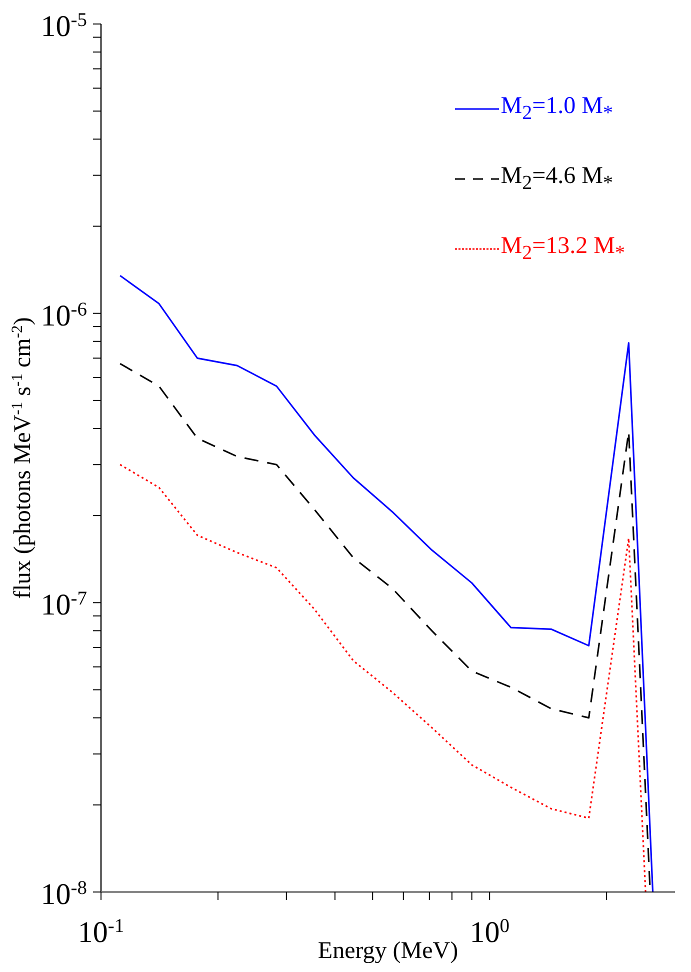 This screenshot has height=972, width=691. What do you see at coordinates (63, 26) in the screenshot?
I see `y-tick-label: 10$^{-5}$` at bounding box center [63, 26].